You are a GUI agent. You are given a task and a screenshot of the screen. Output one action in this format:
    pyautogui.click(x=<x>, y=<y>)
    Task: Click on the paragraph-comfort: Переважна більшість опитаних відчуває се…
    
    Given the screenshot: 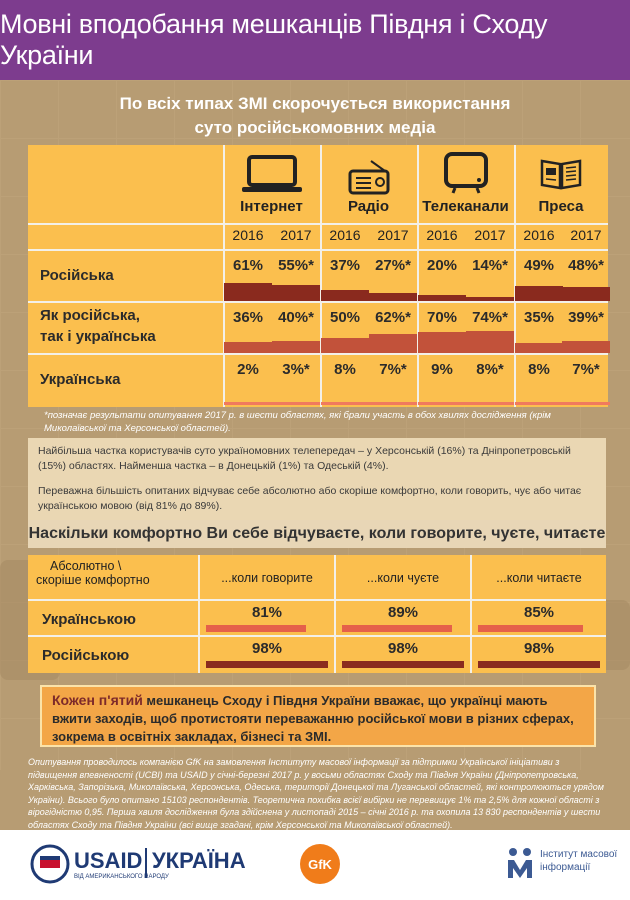 What is the action you would take?
    pyautogui.click(x=317, y=499)
    